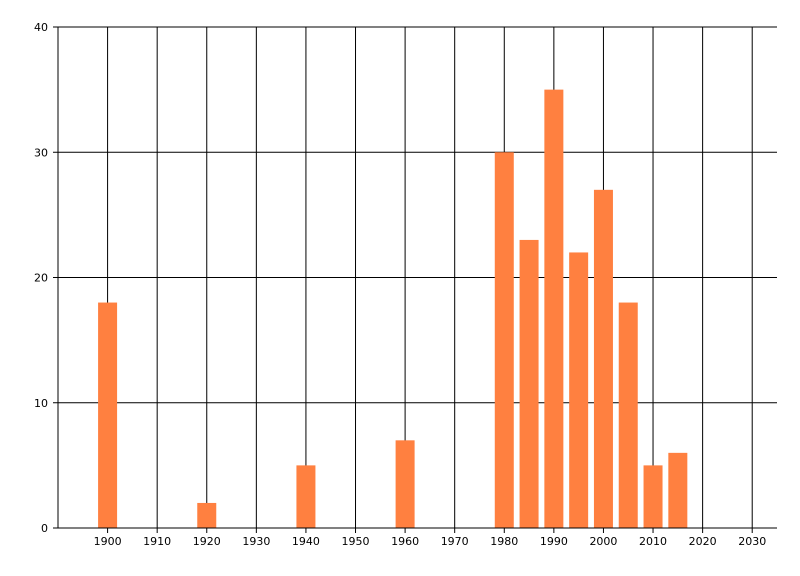  What do you see at coordinates (41, 278) in the screenshot?
I see `y-tick-label: 20` at bounding box center [41, 278].